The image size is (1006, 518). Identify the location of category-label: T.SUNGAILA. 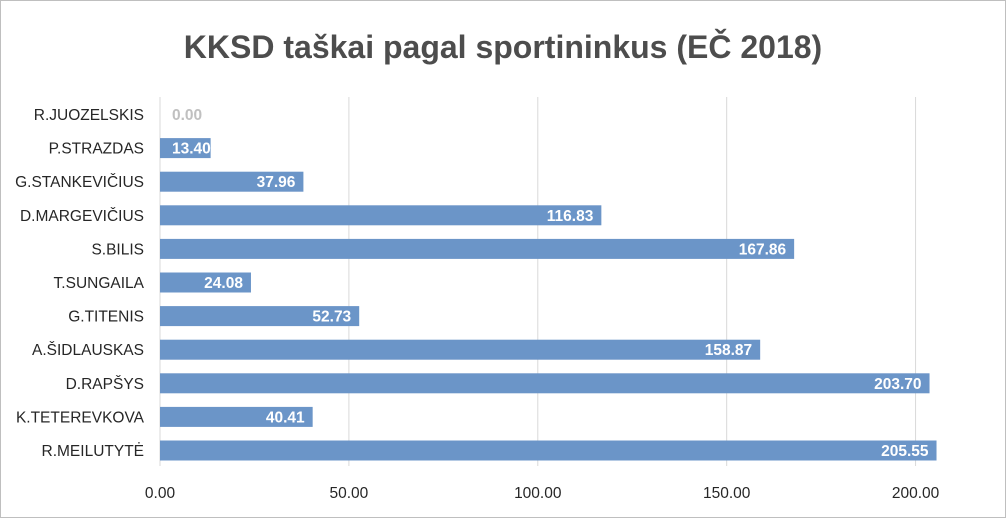
(99, 283).